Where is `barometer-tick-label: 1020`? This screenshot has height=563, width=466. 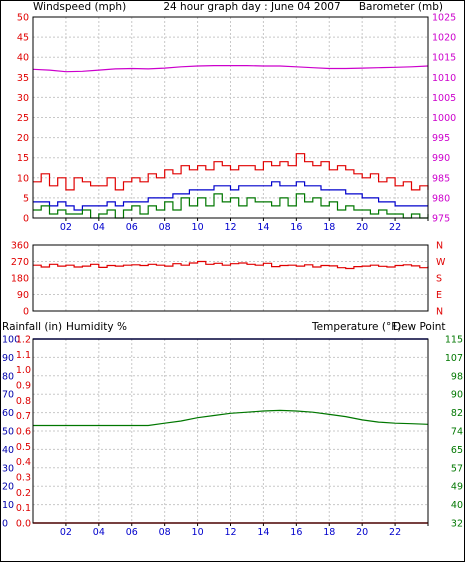 barometer-tick-label: 1020 is located at coordinates (444, 38).